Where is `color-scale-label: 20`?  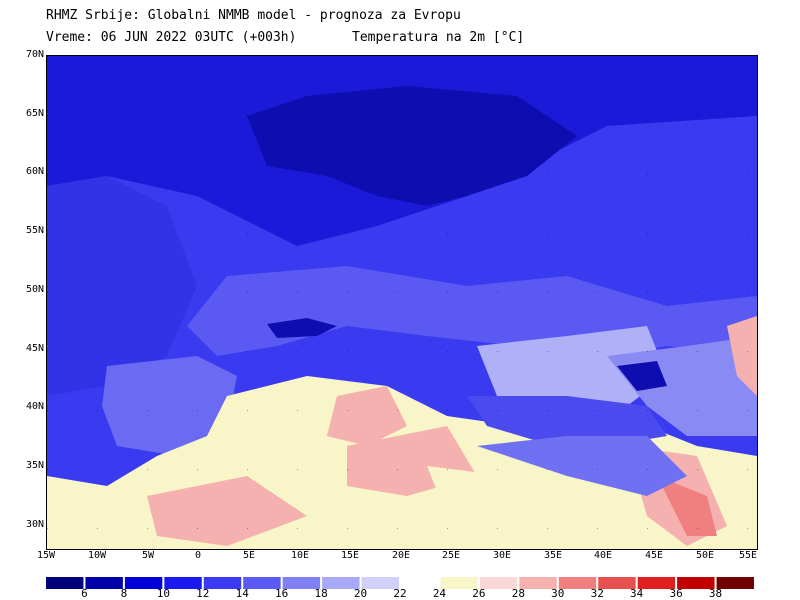
color-scale-label: 20 is located at coordinates (360, 593).